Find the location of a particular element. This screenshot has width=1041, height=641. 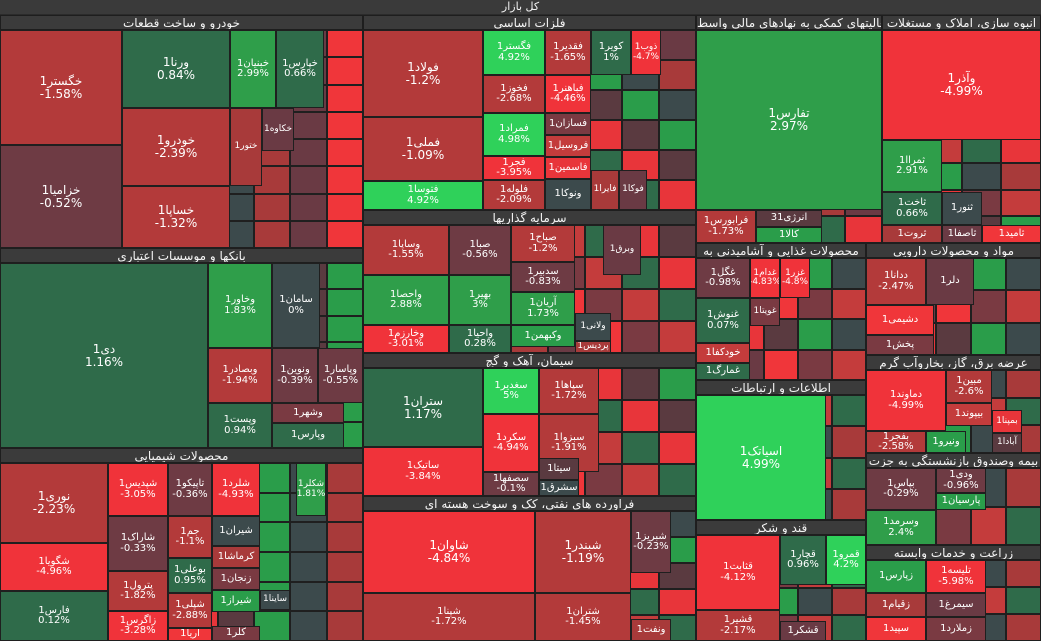

stock-tile: سپید1 is located at coordinates (896, 629).